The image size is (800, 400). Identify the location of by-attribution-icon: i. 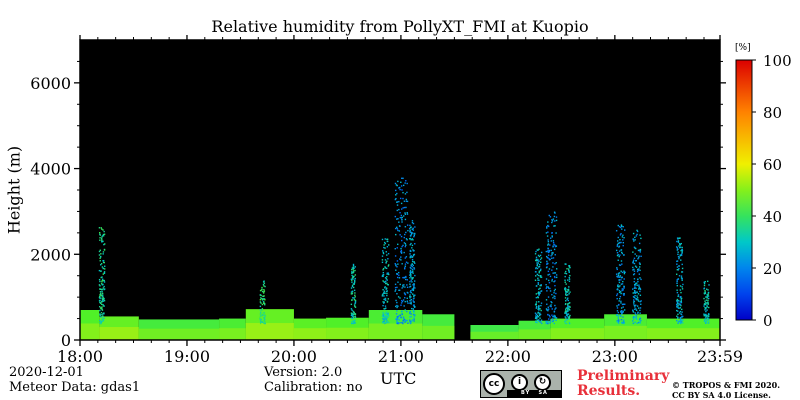
(519, 382).